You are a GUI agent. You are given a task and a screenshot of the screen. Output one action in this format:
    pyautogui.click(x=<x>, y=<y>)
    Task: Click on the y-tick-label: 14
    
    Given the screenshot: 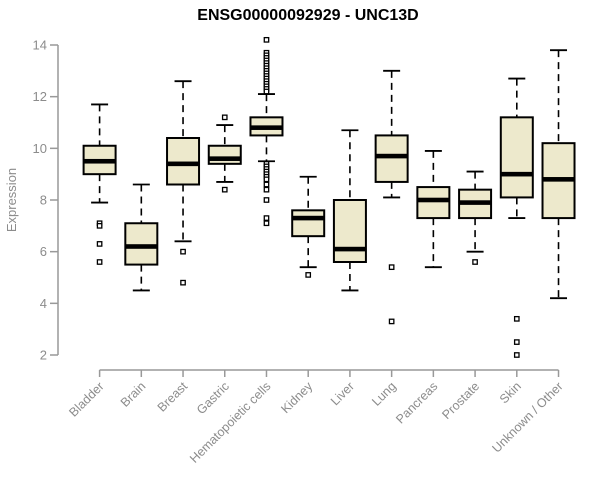 What is the action you would take?
    pyautogui.click(x=40, y=45)
    